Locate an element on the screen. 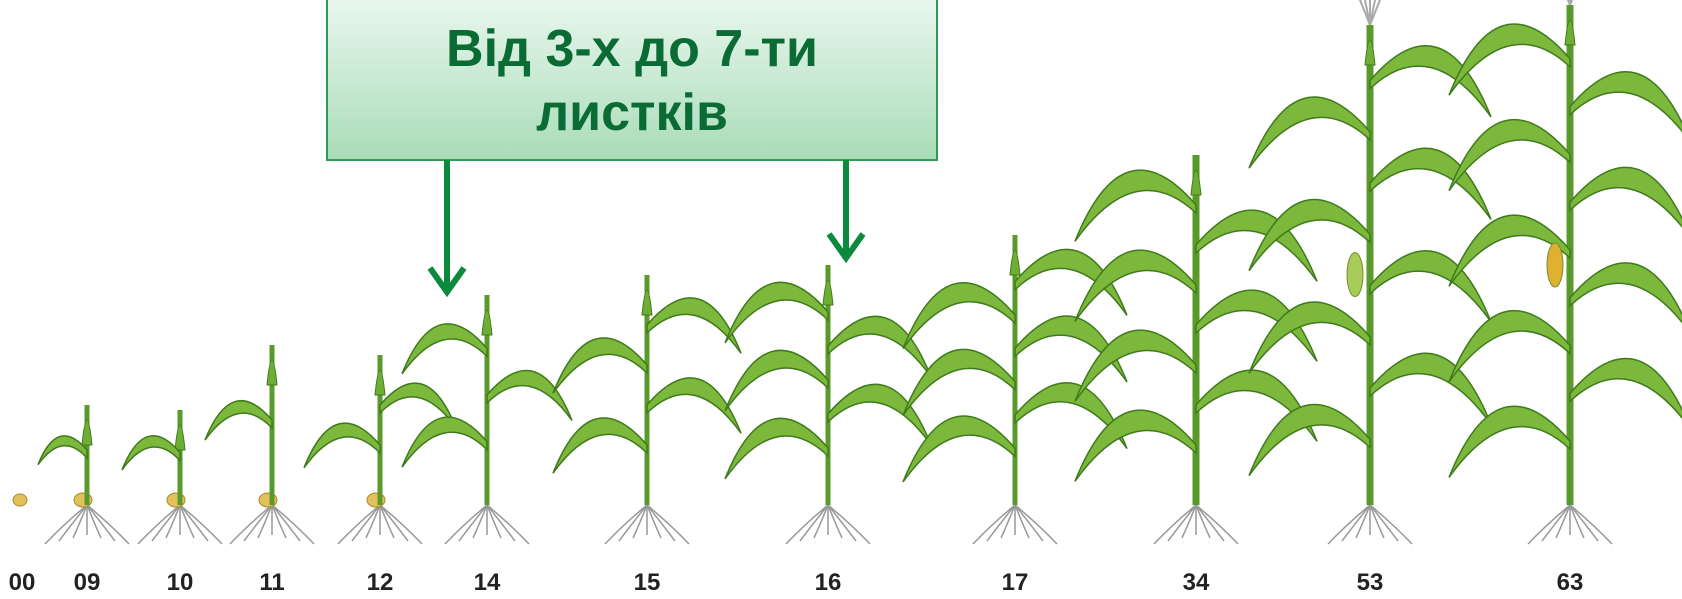 This screenshot has width=1682, height=599. seed is located at coordinates (20, 500).